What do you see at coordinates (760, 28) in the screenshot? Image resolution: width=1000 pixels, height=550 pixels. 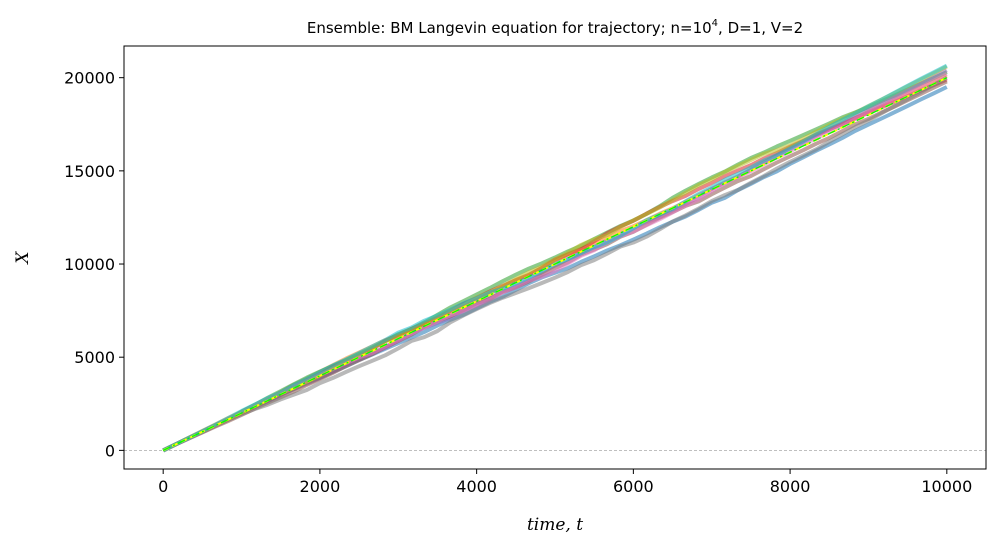 I see `title-suffix: , D=1, V=2` at bounding box center [760, 28].